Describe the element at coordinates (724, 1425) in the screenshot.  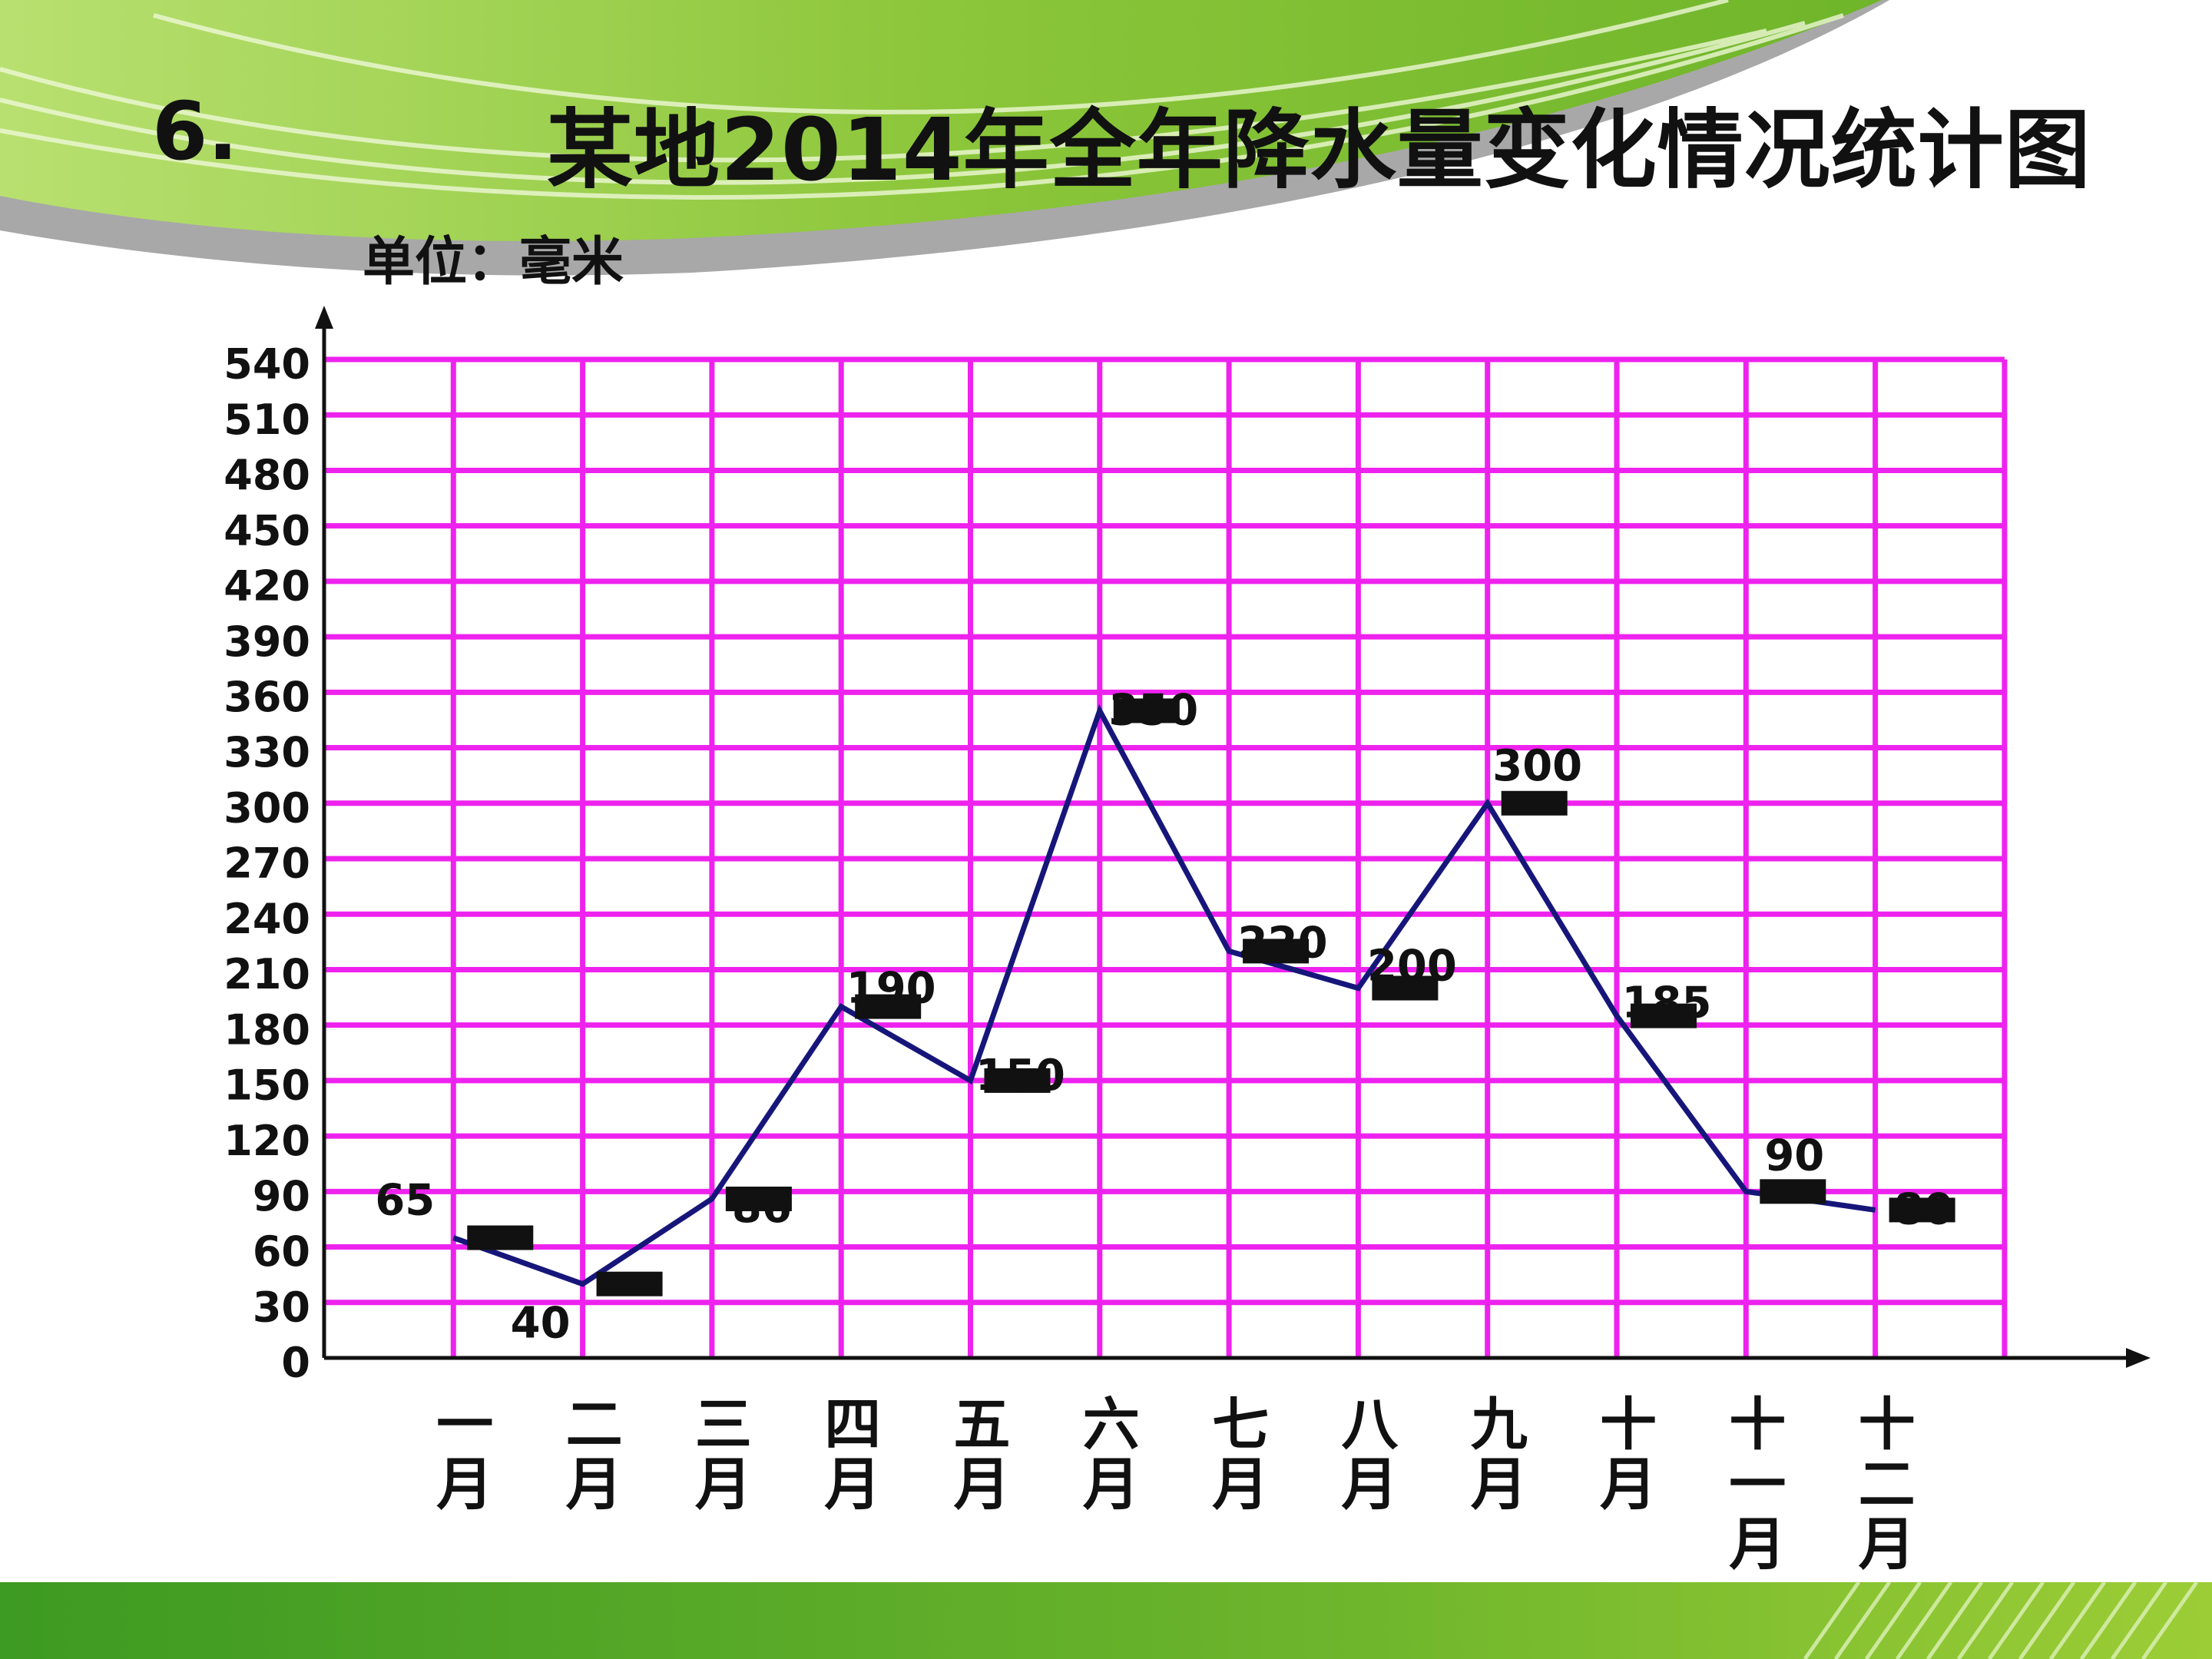
I see `x-tick-label: 三` at that location.